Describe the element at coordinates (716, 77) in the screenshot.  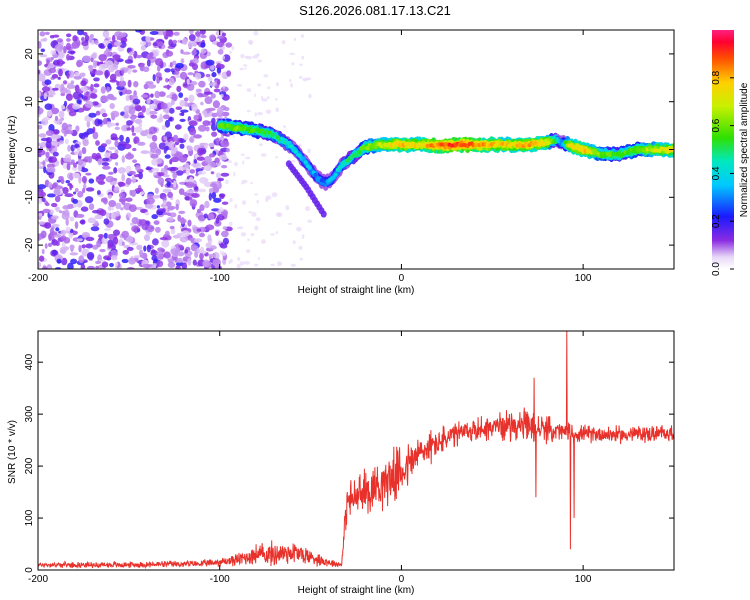
I see `colorbar-tick-label: 0.8` at that location.